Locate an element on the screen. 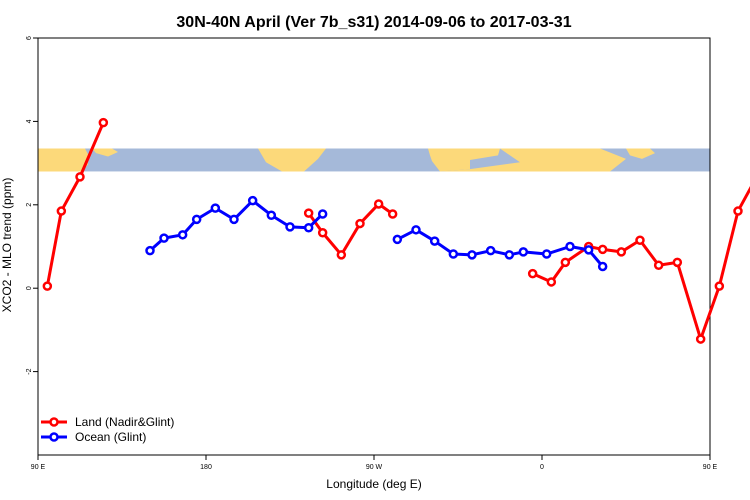 This screenshot has height=500, width=750. x-axis: 90 E 180 90 W 0 90 E is located at coordinates (374, 463).